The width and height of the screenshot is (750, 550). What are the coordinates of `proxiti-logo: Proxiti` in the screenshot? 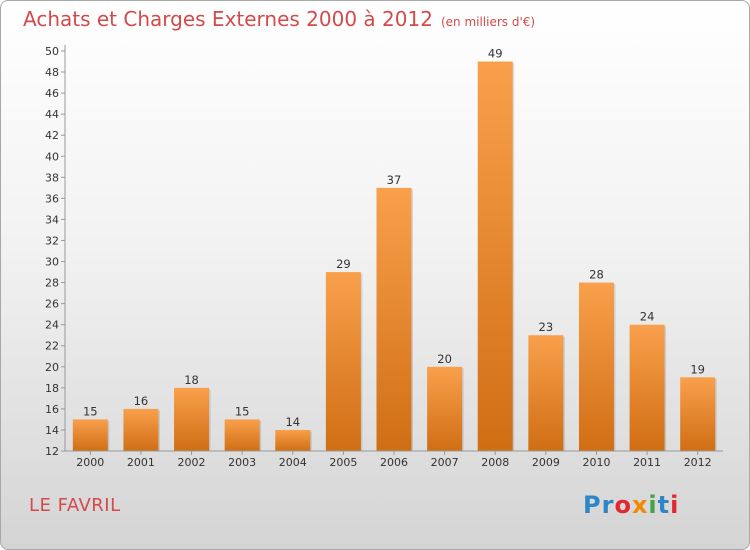 It's located at (631, 505).